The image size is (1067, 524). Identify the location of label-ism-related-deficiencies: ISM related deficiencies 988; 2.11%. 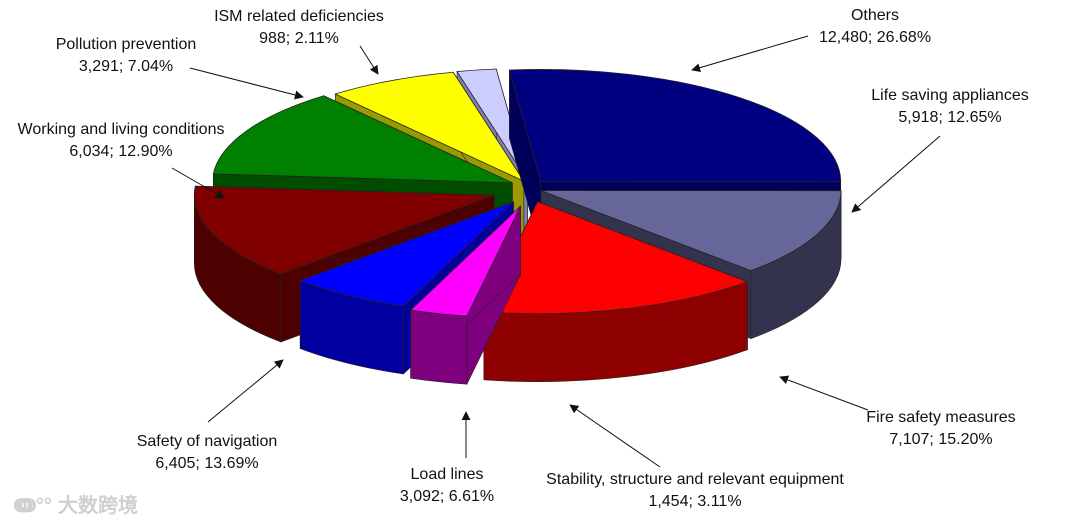
(299, 41).